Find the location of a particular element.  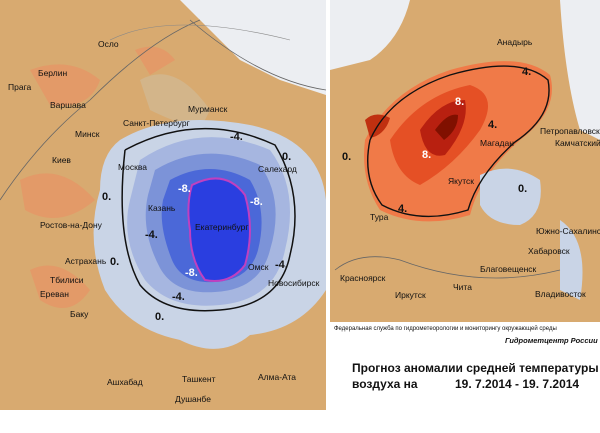

city-label: Прага is located at coordinates (19, 87).